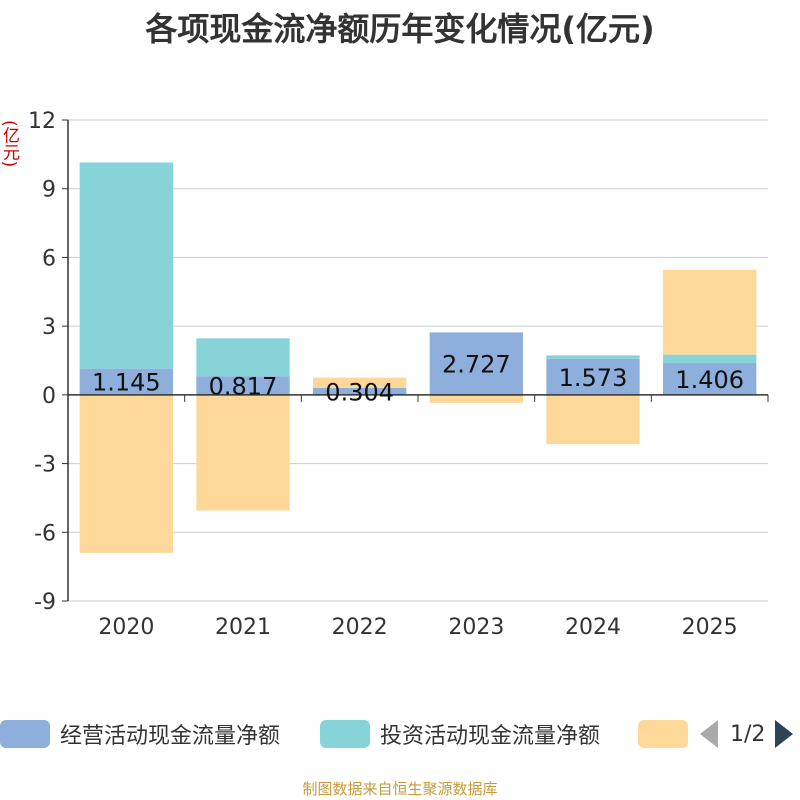 The height and width of the screenshot is (800, 800). Describe the element at coordinates (400, 29) in the screenshot. I see `chart-title: 各项现金流净额历年变化情况(亿元)` at that location.